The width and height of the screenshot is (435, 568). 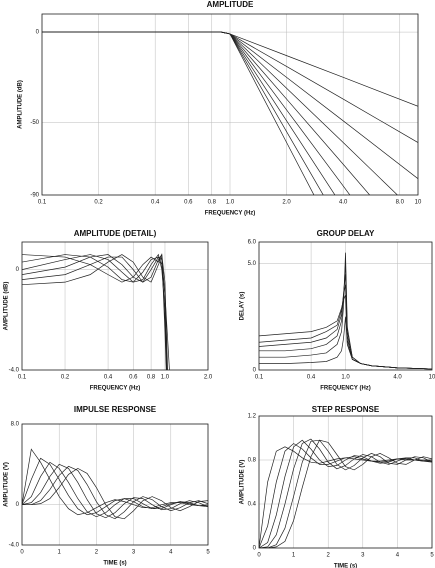 I want to click on chart-title: GROUP DELAY, so click(x=346, y=233).